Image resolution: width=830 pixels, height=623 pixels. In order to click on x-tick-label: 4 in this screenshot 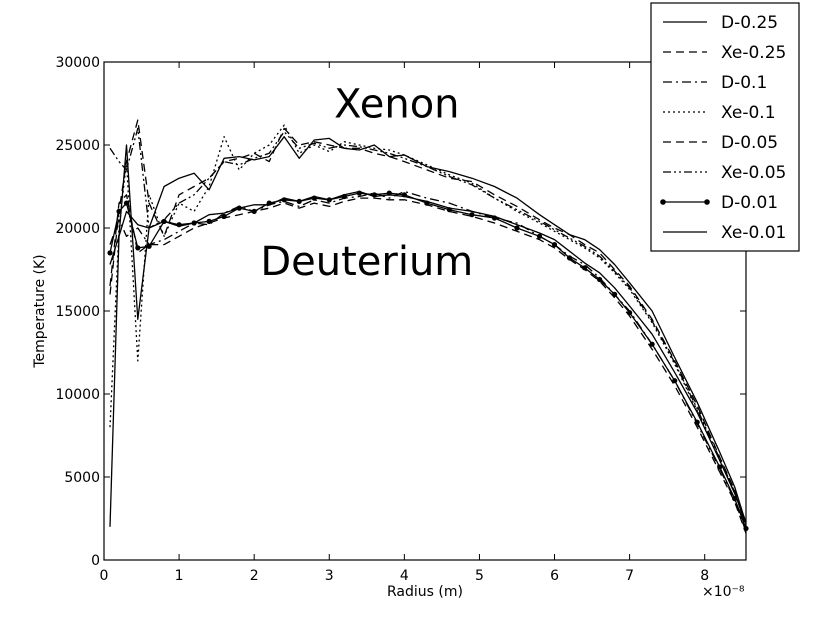, I will do `click(404, 576)`.